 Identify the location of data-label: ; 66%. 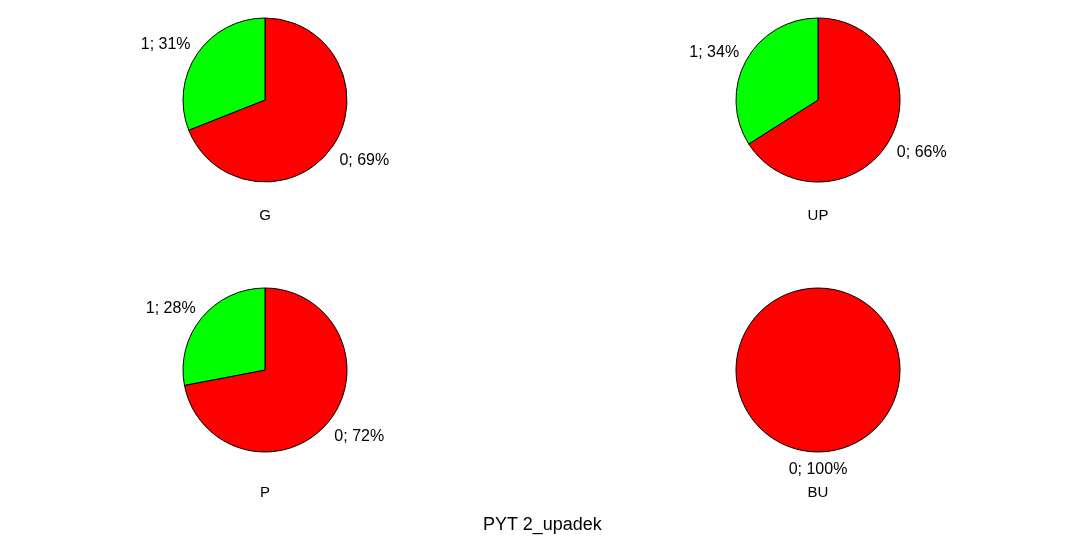
(926, 152).